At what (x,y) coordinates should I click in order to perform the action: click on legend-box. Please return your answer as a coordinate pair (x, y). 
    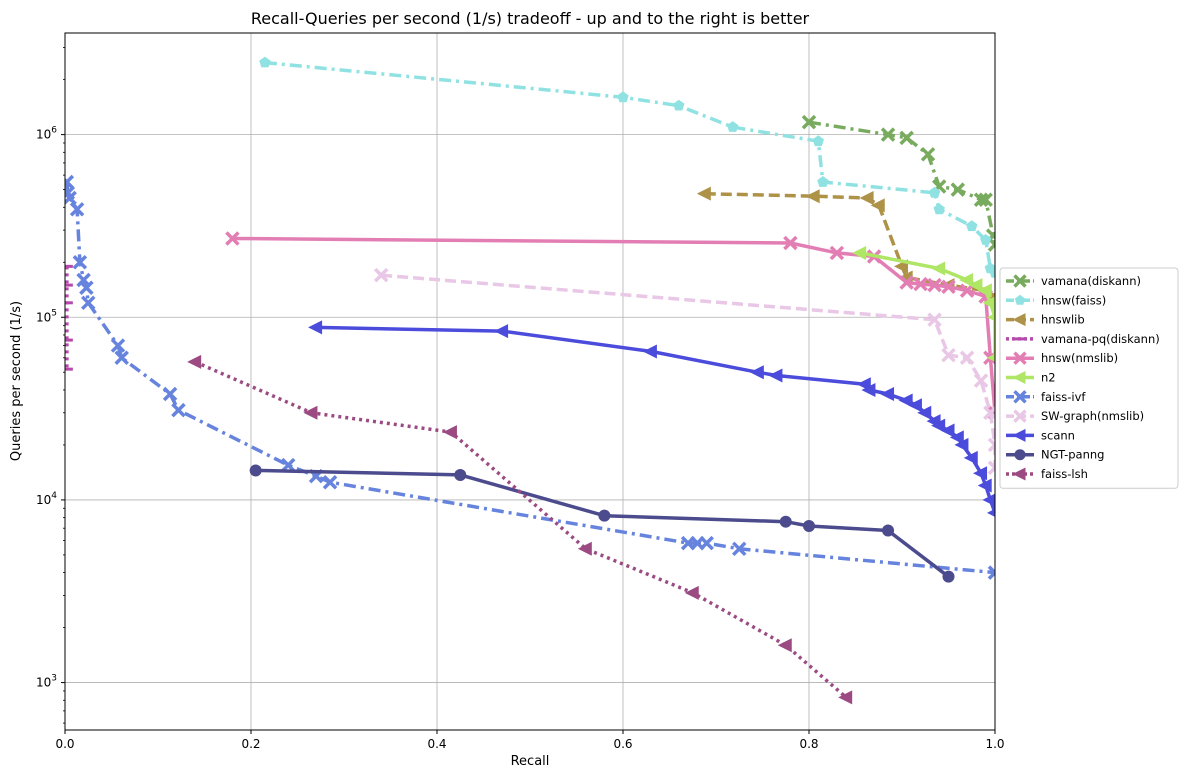
    Looking at the image, I should click on (1089, 378).